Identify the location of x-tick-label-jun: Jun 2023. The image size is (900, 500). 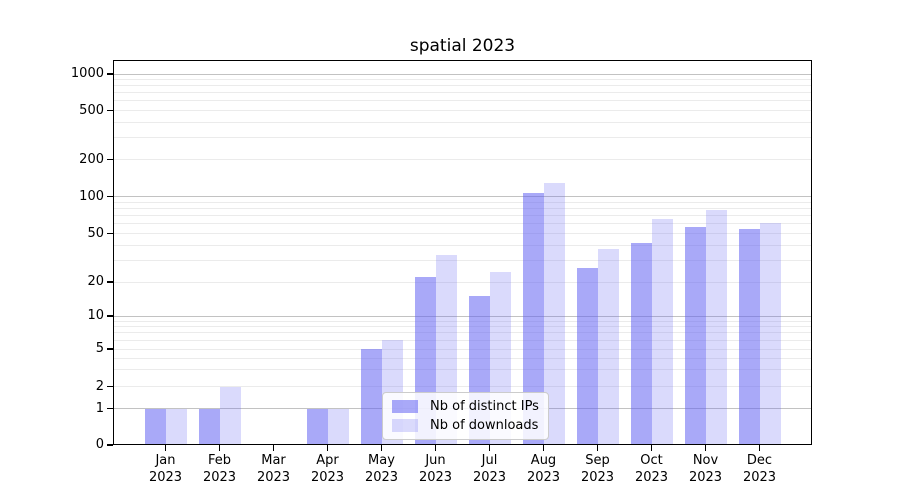
(436, 469).